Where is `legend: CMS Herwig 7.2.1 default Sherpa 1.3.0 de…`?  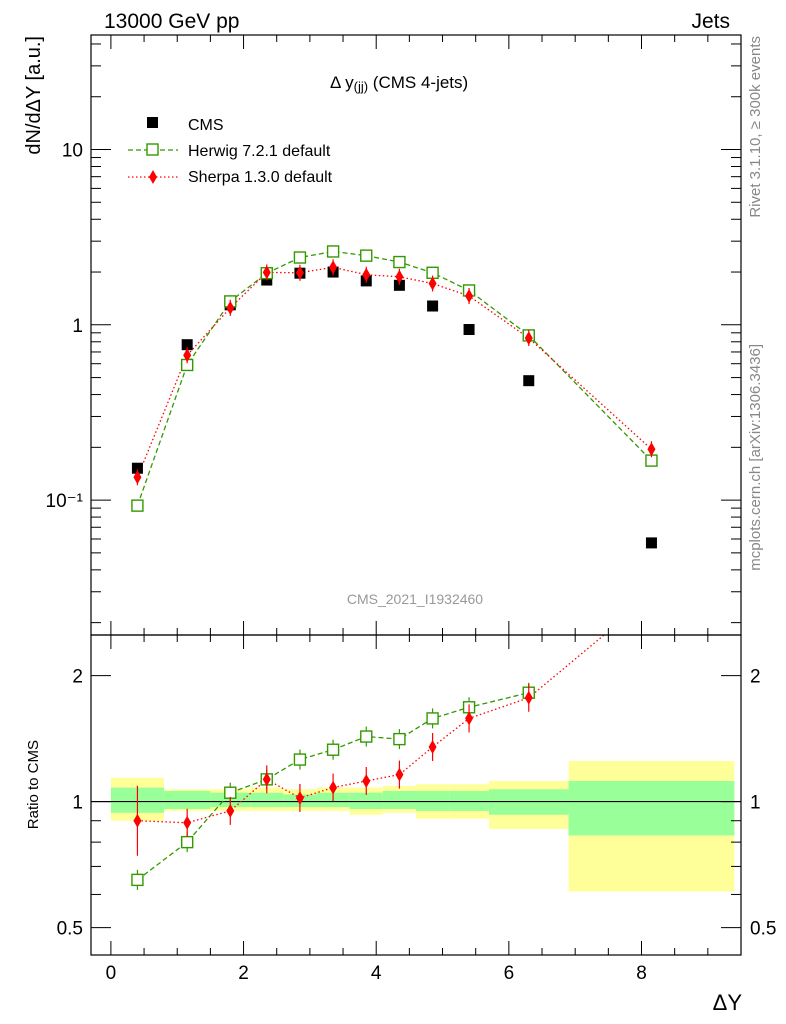 legend: CMS Herwig 7.2.1 default Sherpa 1.3.0 de… is located at coordinates (230, 151).